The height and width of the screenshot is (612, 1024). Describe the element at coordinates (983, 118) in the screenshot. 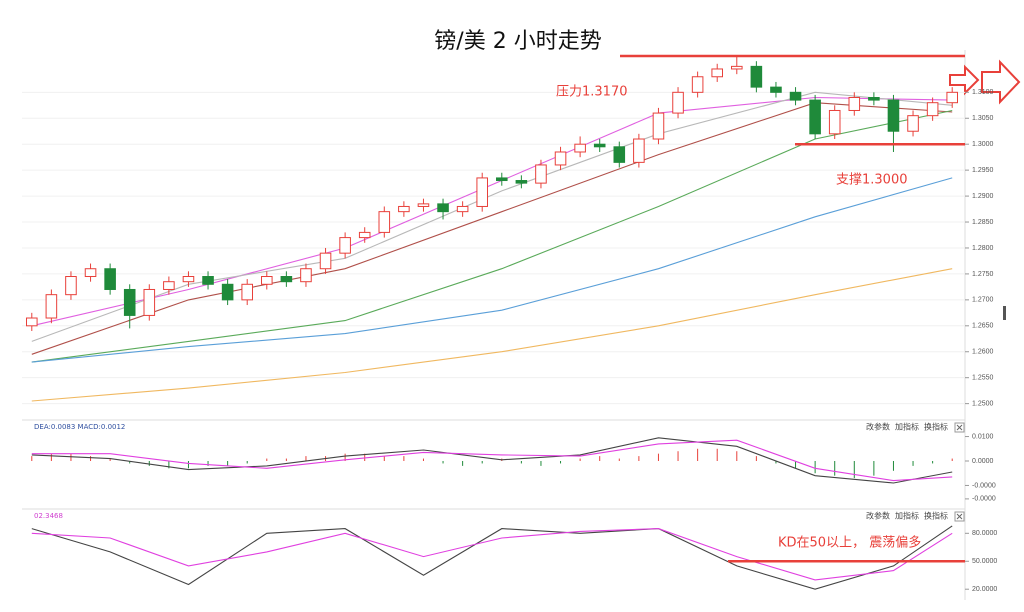

I see `y-tick-label: 1.3050` at that location.